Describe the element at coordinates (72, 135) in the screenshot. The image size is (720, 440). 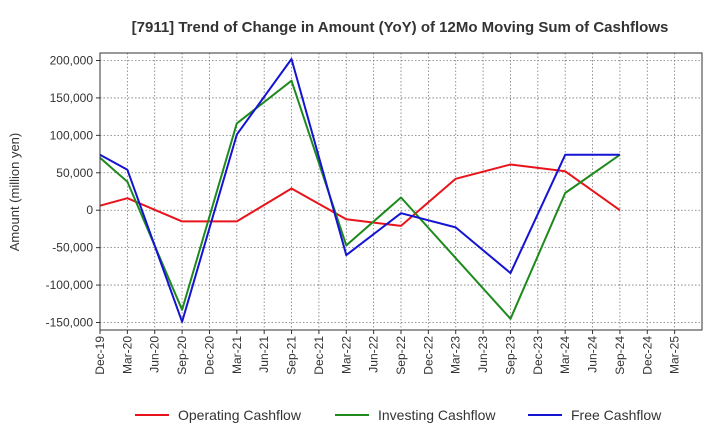
I see `y-tick-label: 100,000` at that location.